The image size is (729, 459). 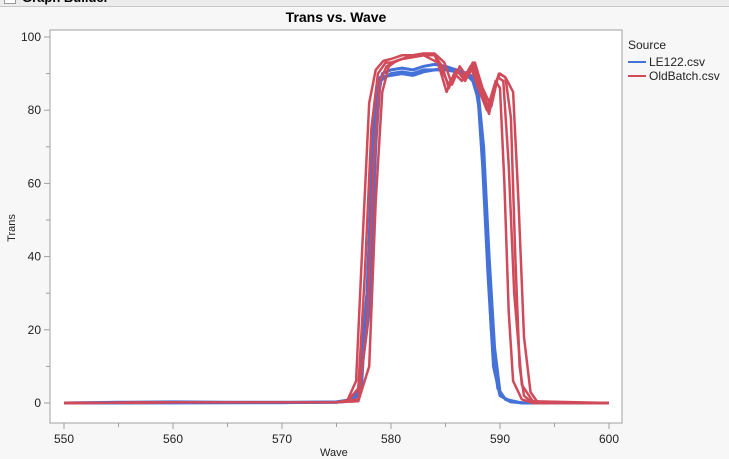 I want to click on y-tick-label: 80, so click(x=35, y=110).